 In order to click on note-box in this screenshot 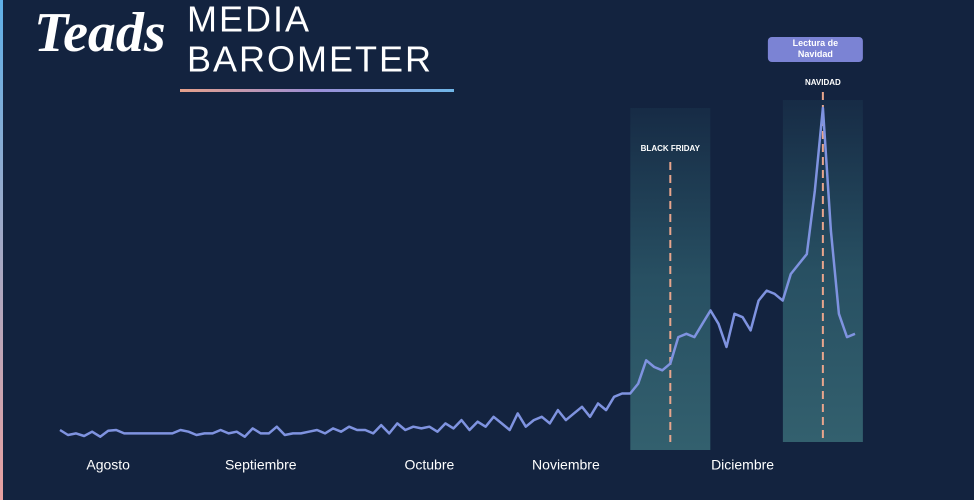, I will do `click(815, 49)`.